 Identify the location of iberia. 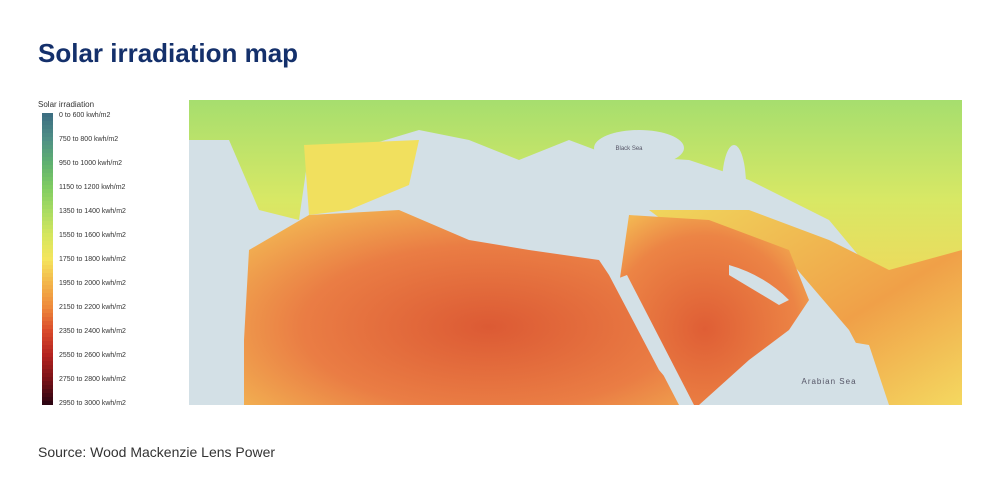
(361, 177).